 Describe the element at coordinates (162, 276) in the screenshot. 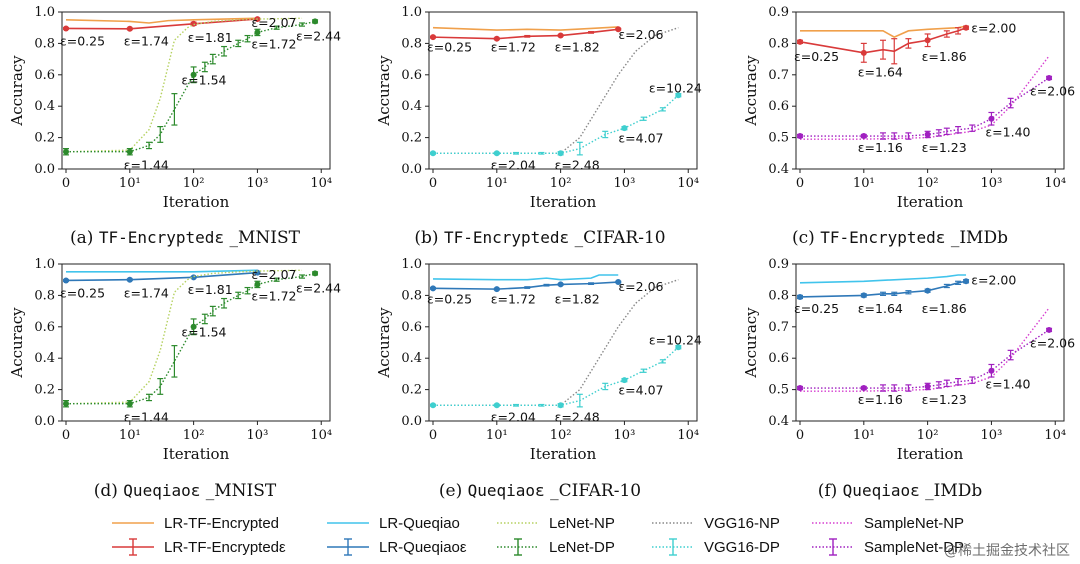

I see `series-lr-queqiao-eps` at that location.